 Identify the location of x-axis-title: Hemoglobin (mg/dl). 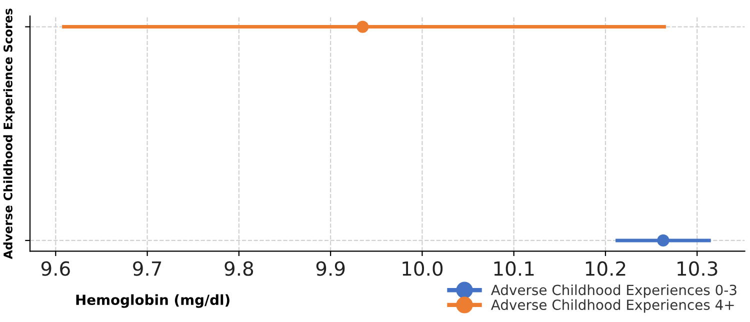
(153, 301).